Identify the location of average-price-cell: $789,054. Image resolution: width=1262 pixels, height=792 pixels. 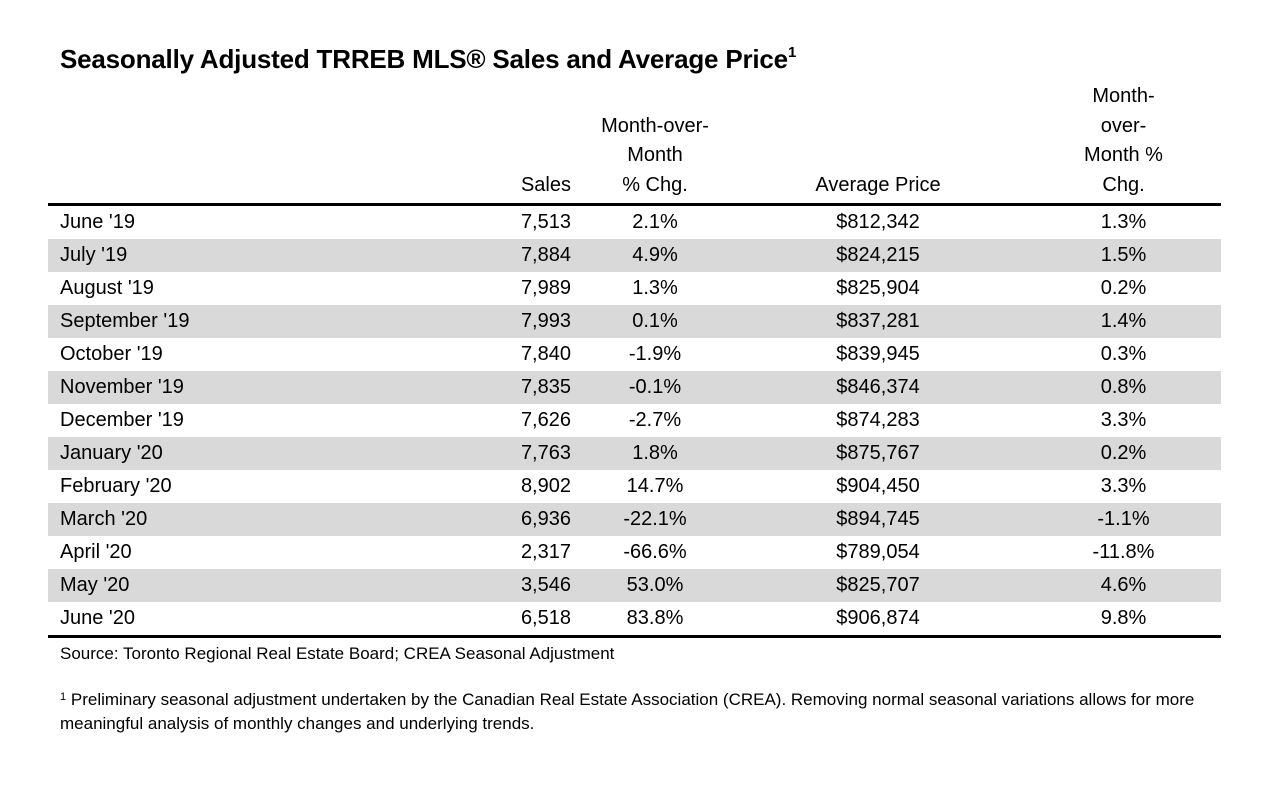
(878, 552).